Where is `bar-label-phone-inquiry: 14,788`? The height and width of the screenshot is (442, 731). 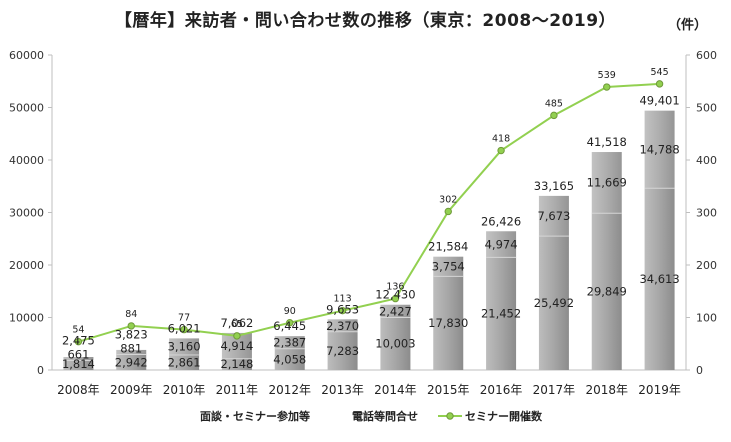 bar-label-phone-inquiry: 14,788 is located at coordinates (659, 149).